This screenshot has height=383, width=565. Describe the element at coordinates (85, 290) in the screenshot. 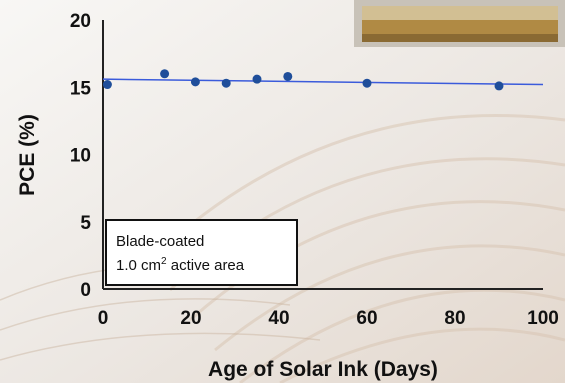

I see `y-tick-label: 0` at that location.